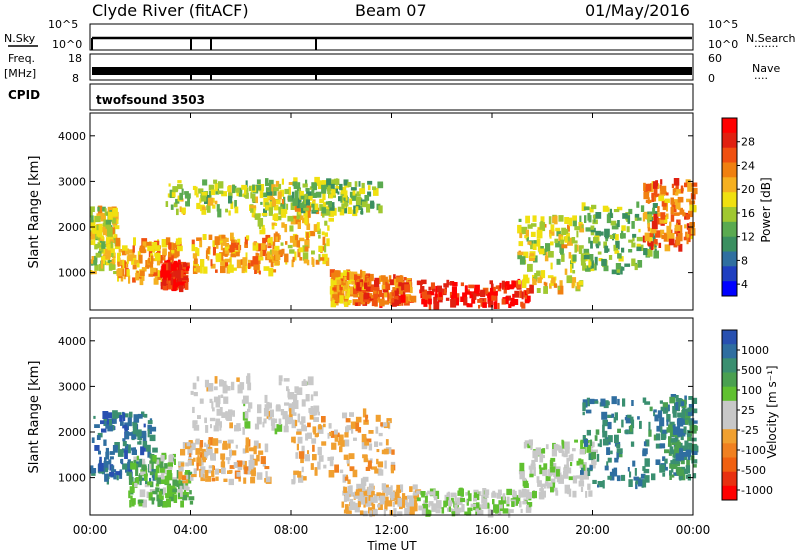  What do you see at coordinates (729, 337) in the screenshot?
I see `colorbar-segment` at bounding box center [729, 337].